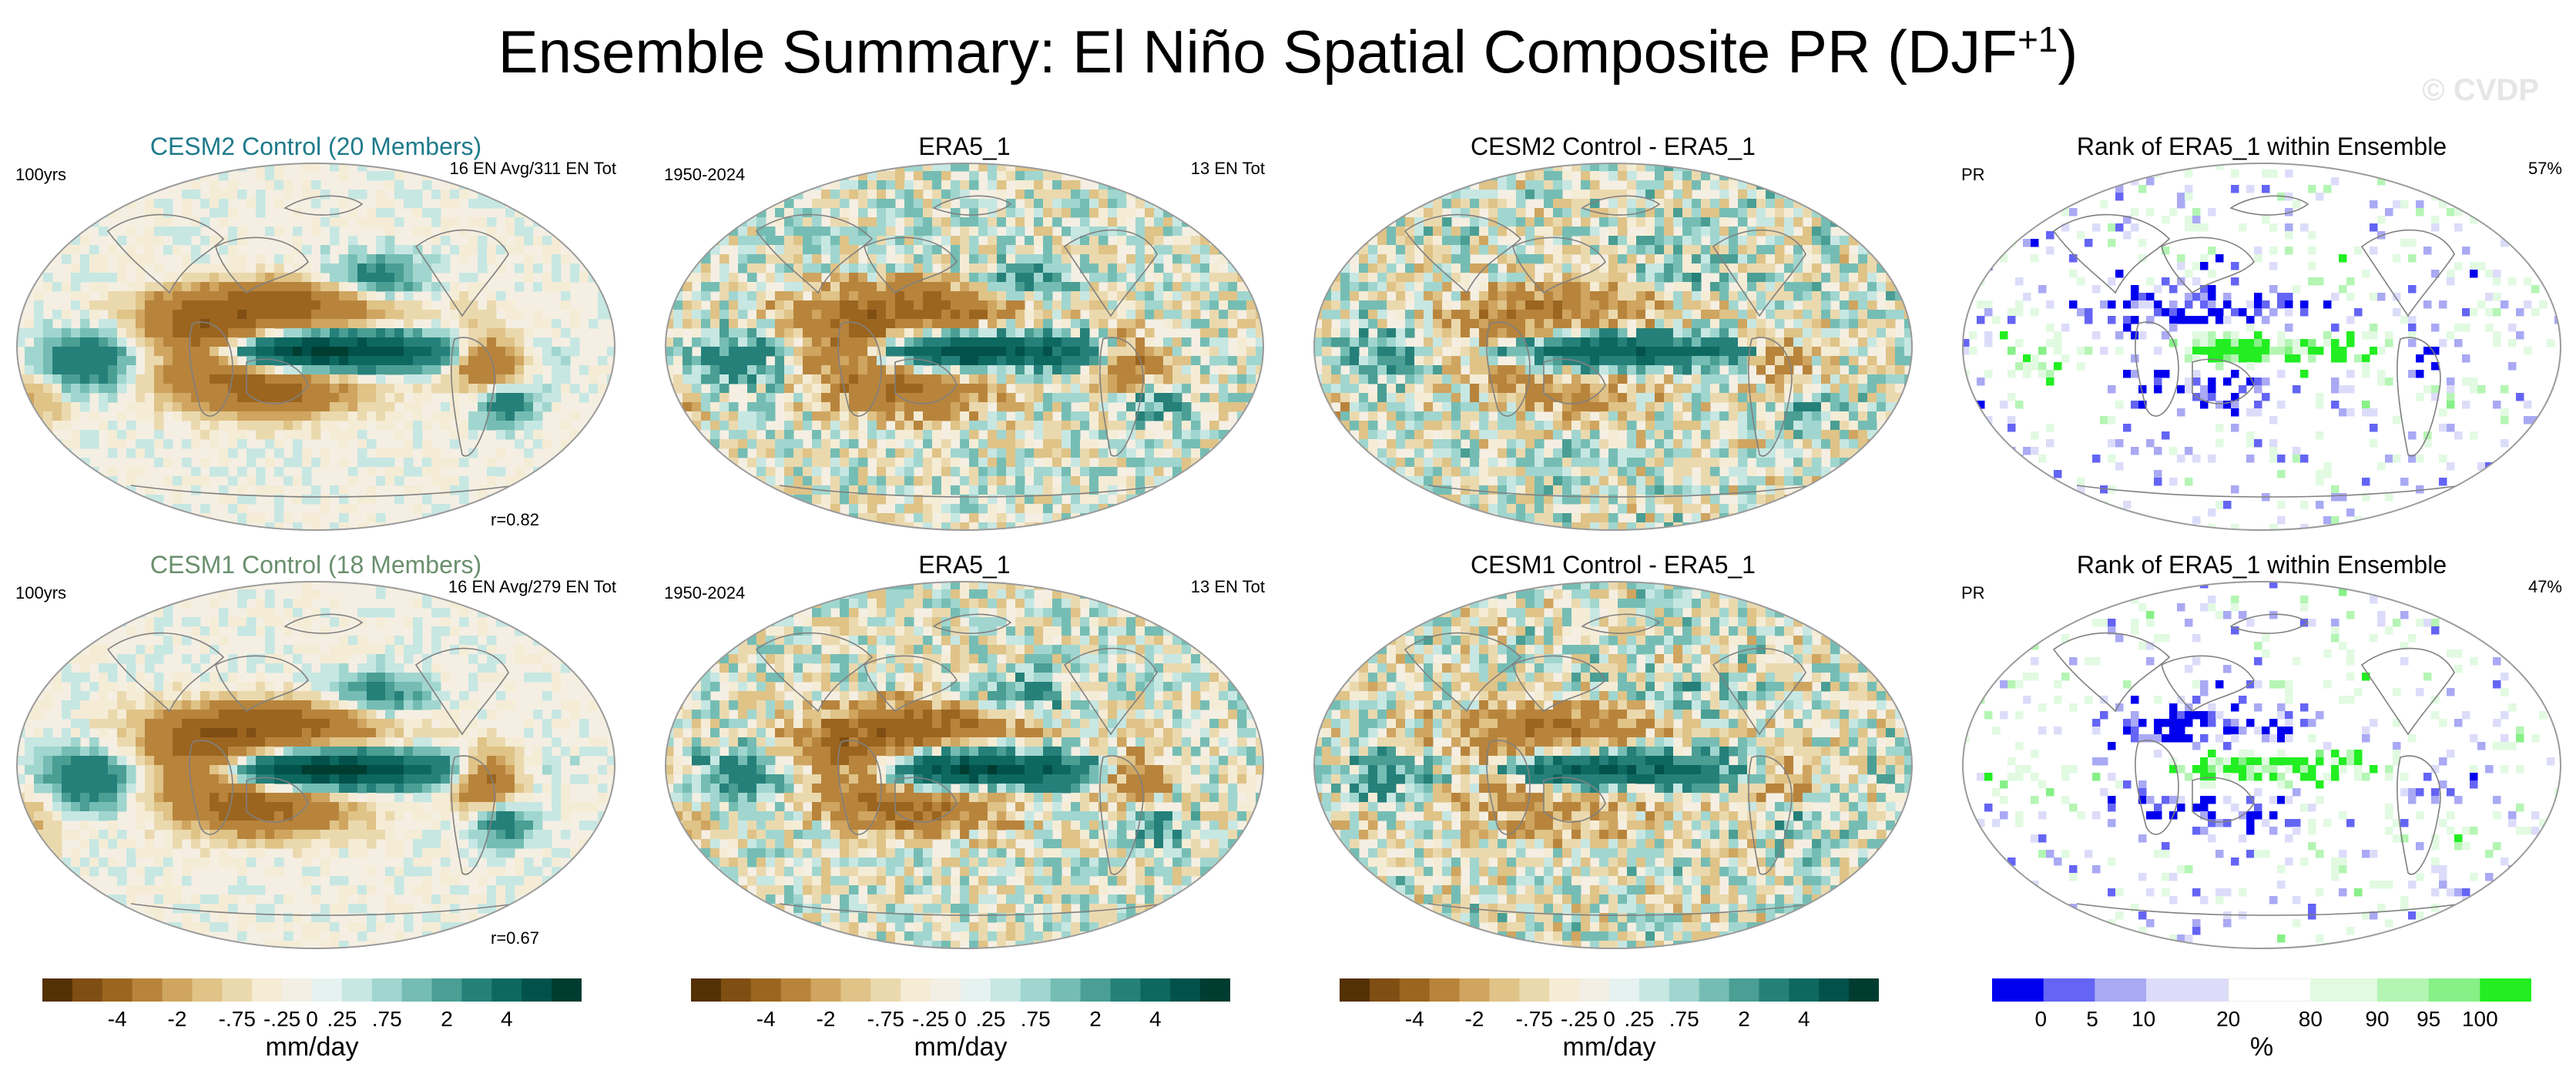 The image size is (2576, 1084). What do you see at coordinates (2377, 1019) in the screenshot?
I see `colorbar-tick-label: 90` at bounding box center [2377, 1019].